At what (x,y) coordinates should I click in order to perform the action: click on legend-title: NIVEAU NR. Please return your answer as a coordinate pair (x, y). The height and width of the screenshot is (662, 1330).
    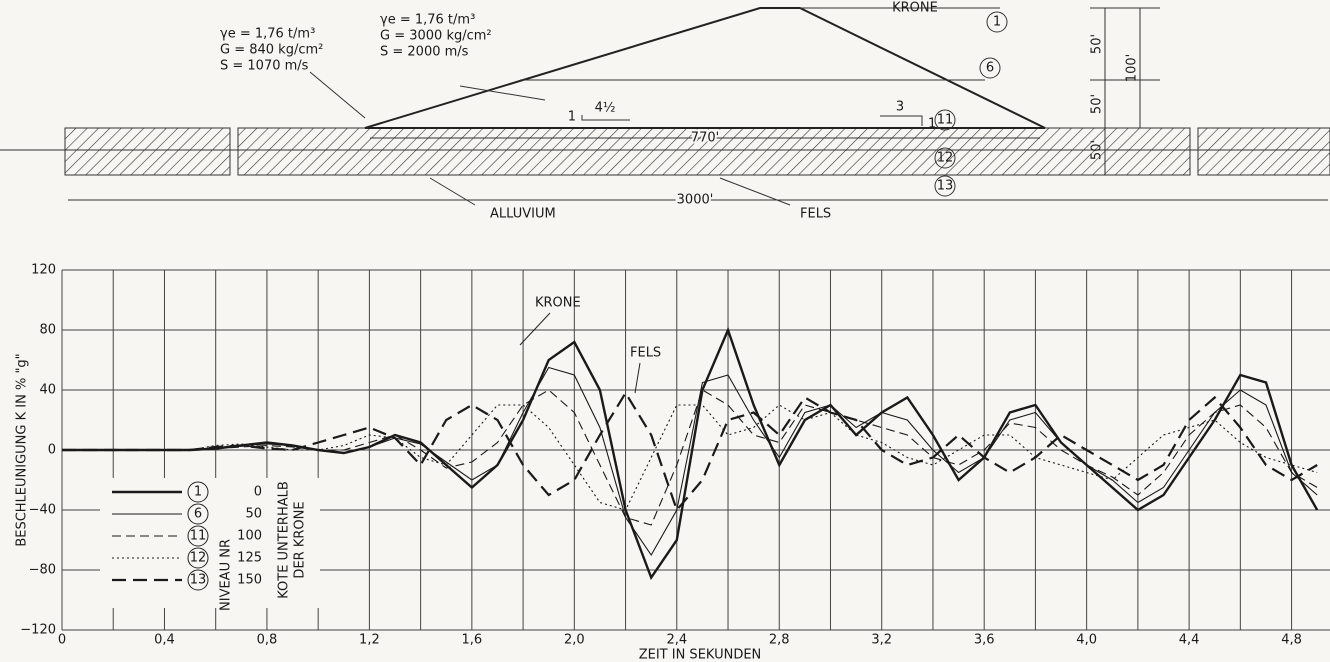
    Looking at the image, I should click on (226, 575).